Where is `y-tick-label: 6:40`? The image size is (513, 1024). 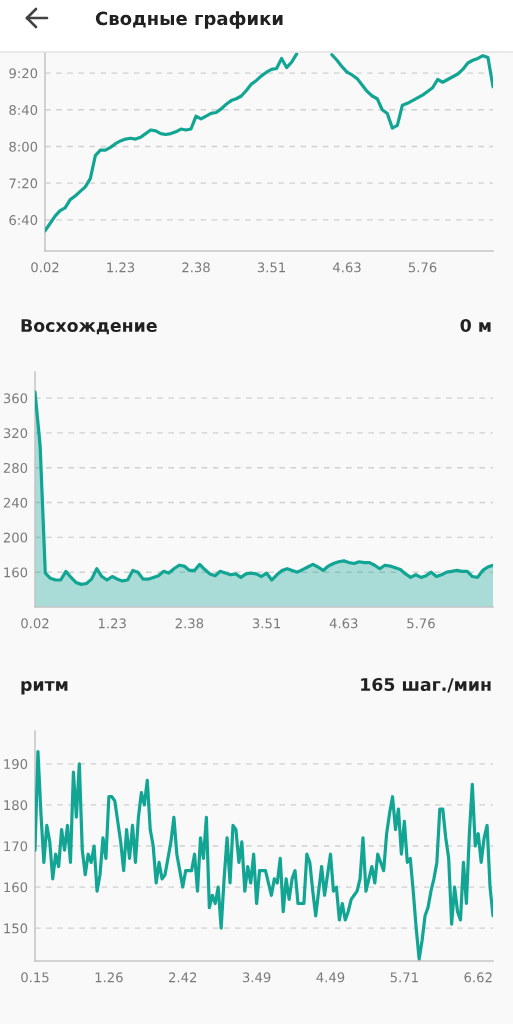
y-tick-label: 6:40 is located at coordinates (23, 220).